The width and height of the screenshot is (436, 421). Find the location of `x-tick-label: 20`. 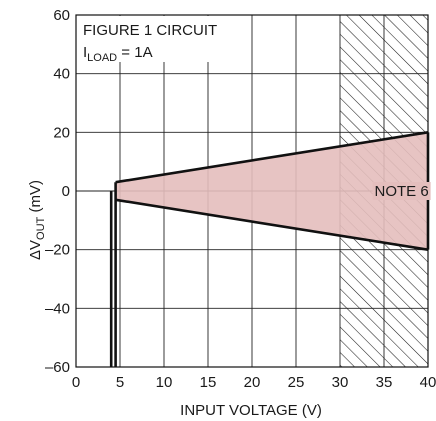

x-tick-label: 20 is located at coordinates (252, 382).